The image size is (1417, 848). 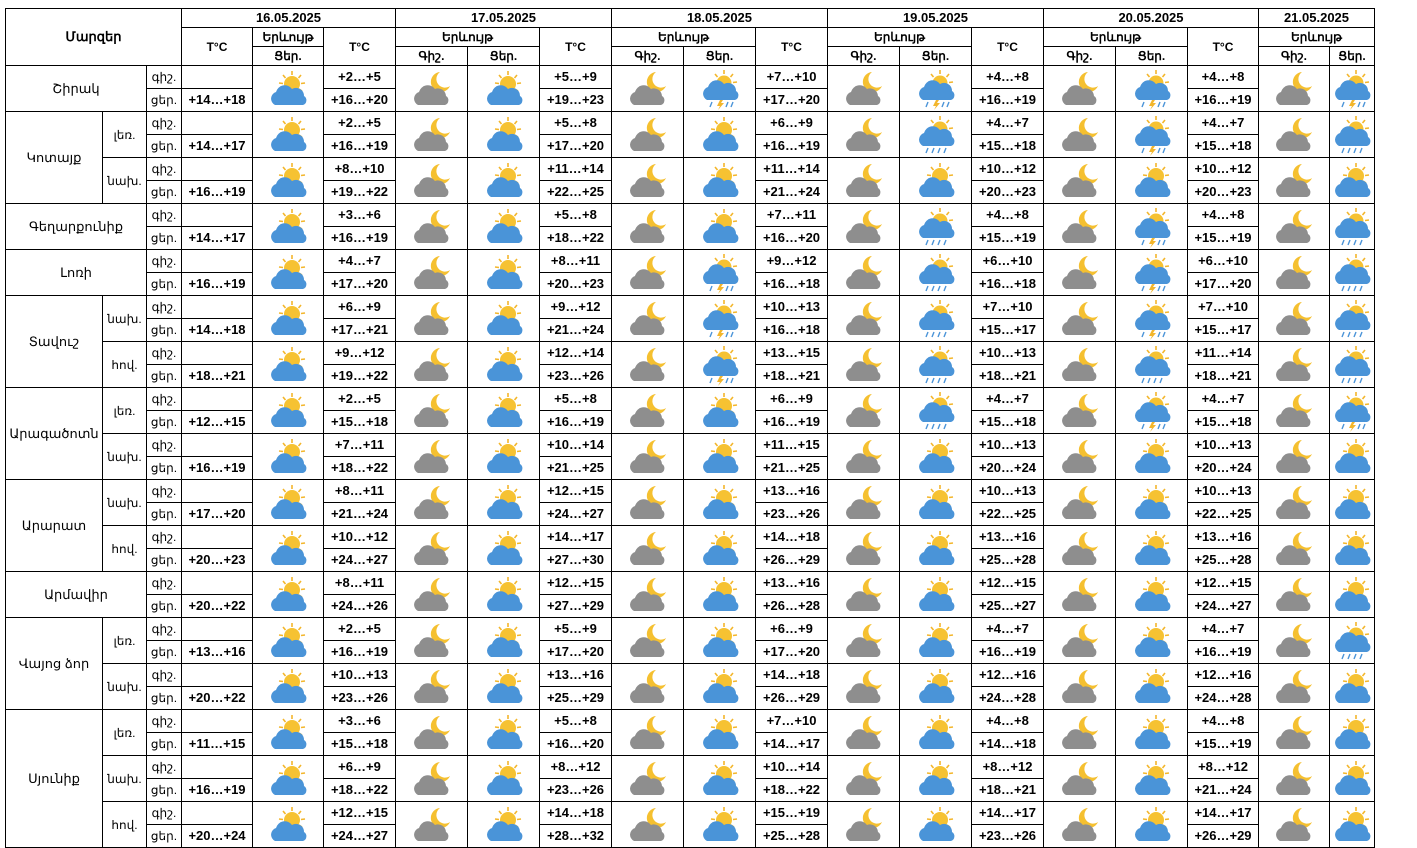 I want to click on night-temp: +7…+10, so click(x=1223, y=307).